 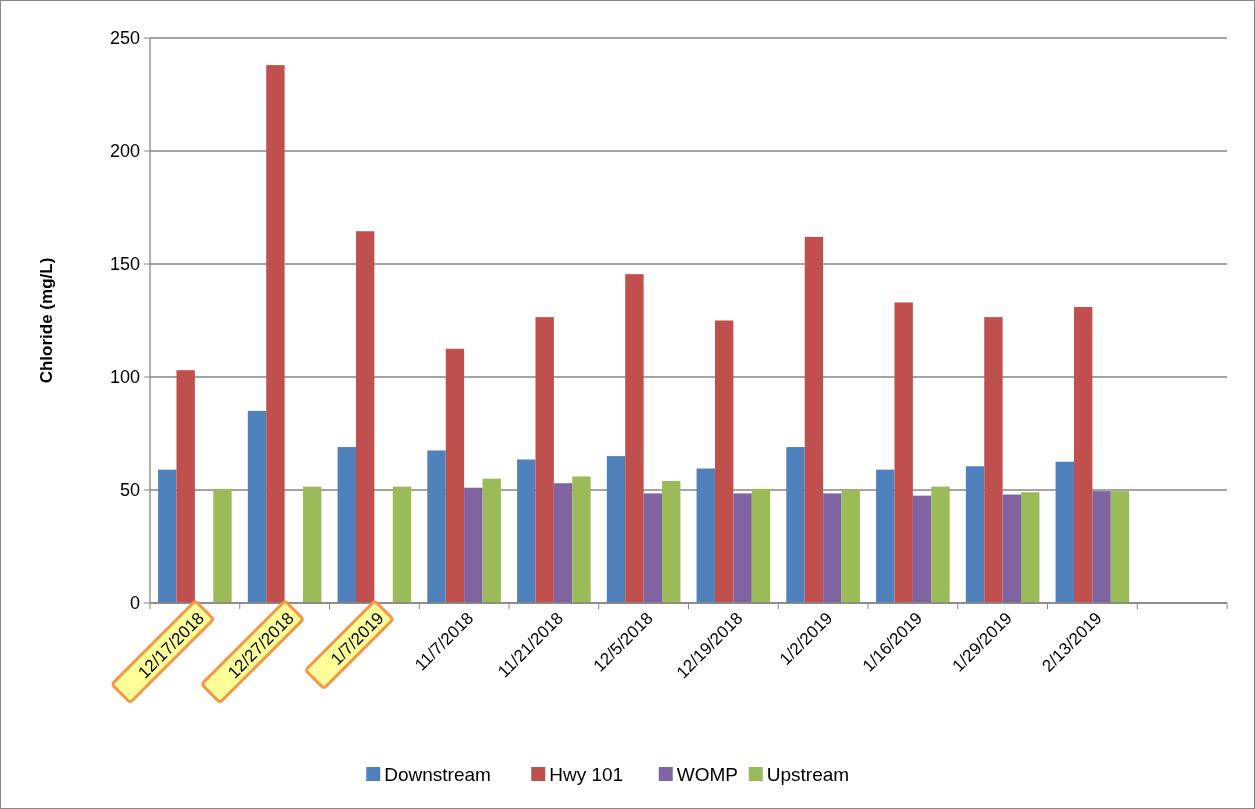 What do you see at coordinates (707, 774) in the screenshot?
I see `legend-label: WOMP` at bounding box center [707, 774].